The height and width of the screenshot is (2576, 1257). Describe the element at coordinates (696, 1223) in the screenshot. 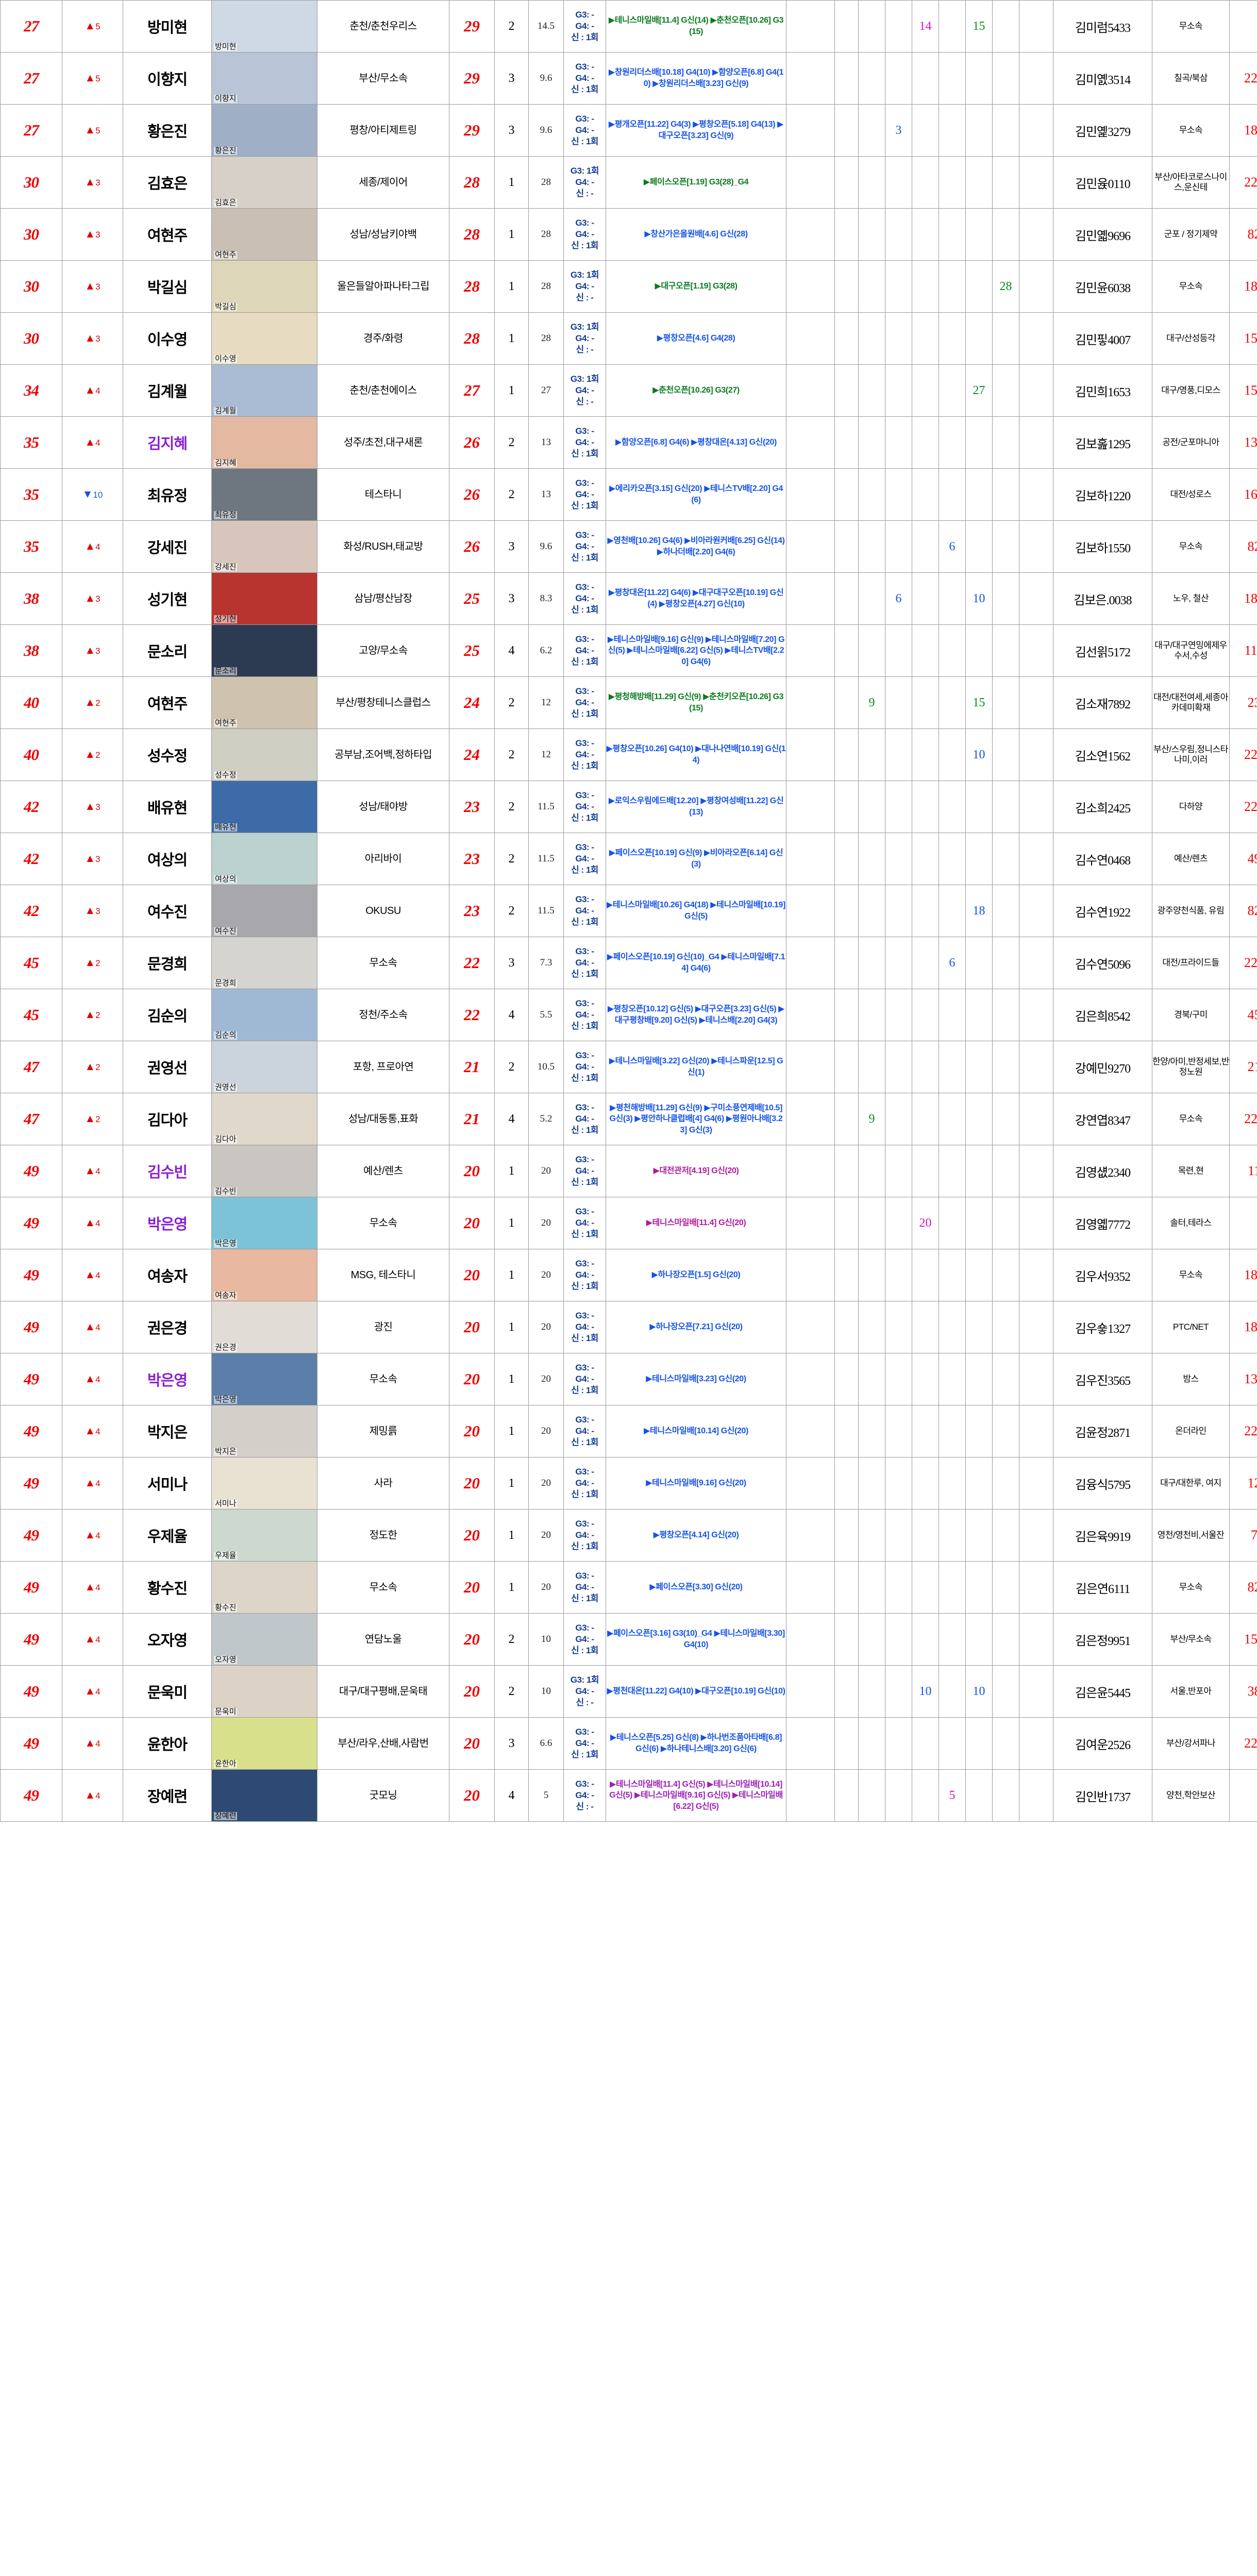

I see `events-list: ▶테니스마일배[11.4] G신(20)` at that location.